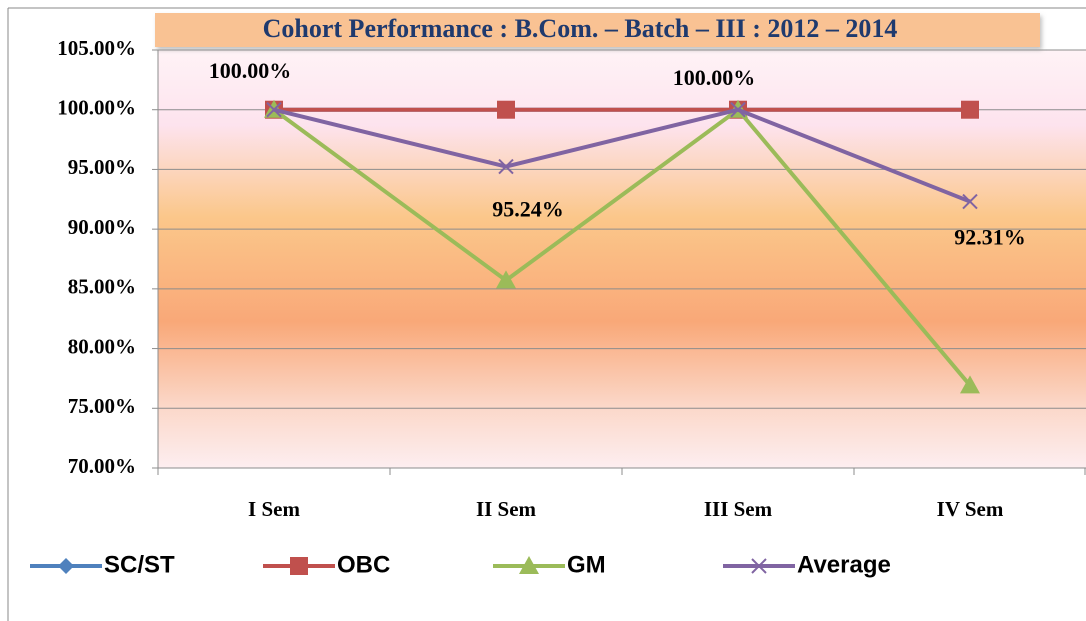  I want to click on x-tick-label: III Sem, so click(738, 509).